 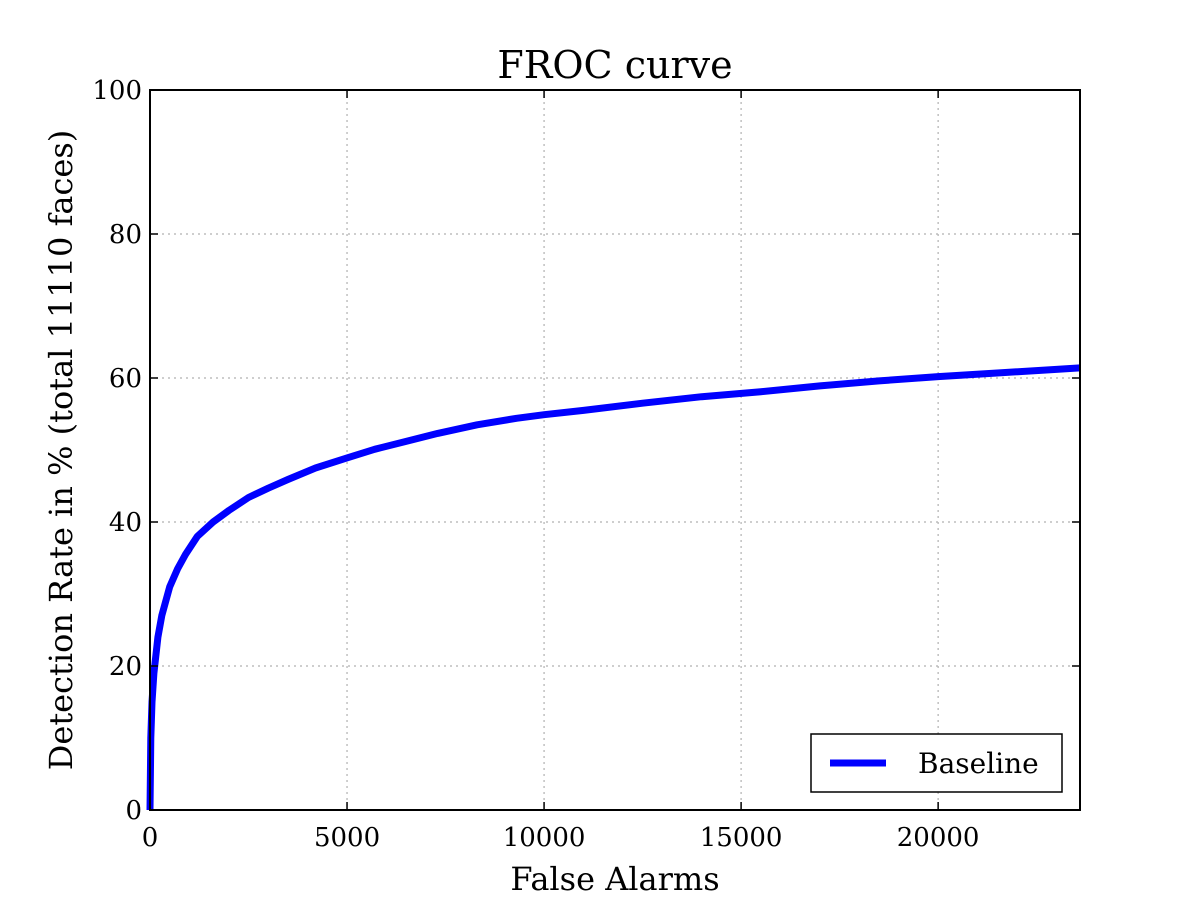 I want to click on y-tick-label: 80, so click(x=125, y=235).